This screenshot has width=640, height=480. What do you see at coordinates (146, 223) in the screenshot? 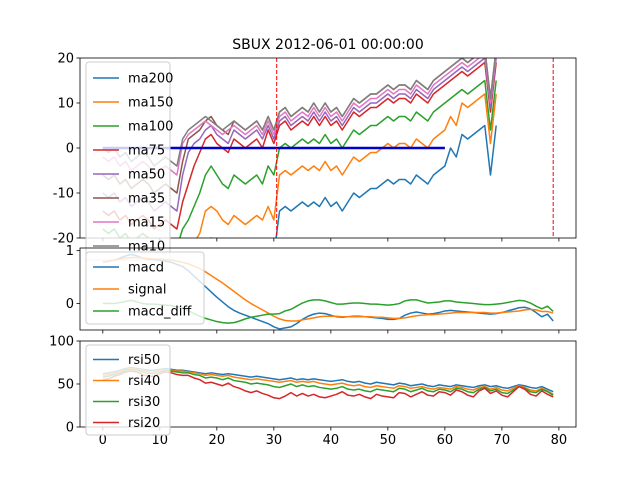
I see `legend-label-ma15: ma15` at bounding box center [146, 223].